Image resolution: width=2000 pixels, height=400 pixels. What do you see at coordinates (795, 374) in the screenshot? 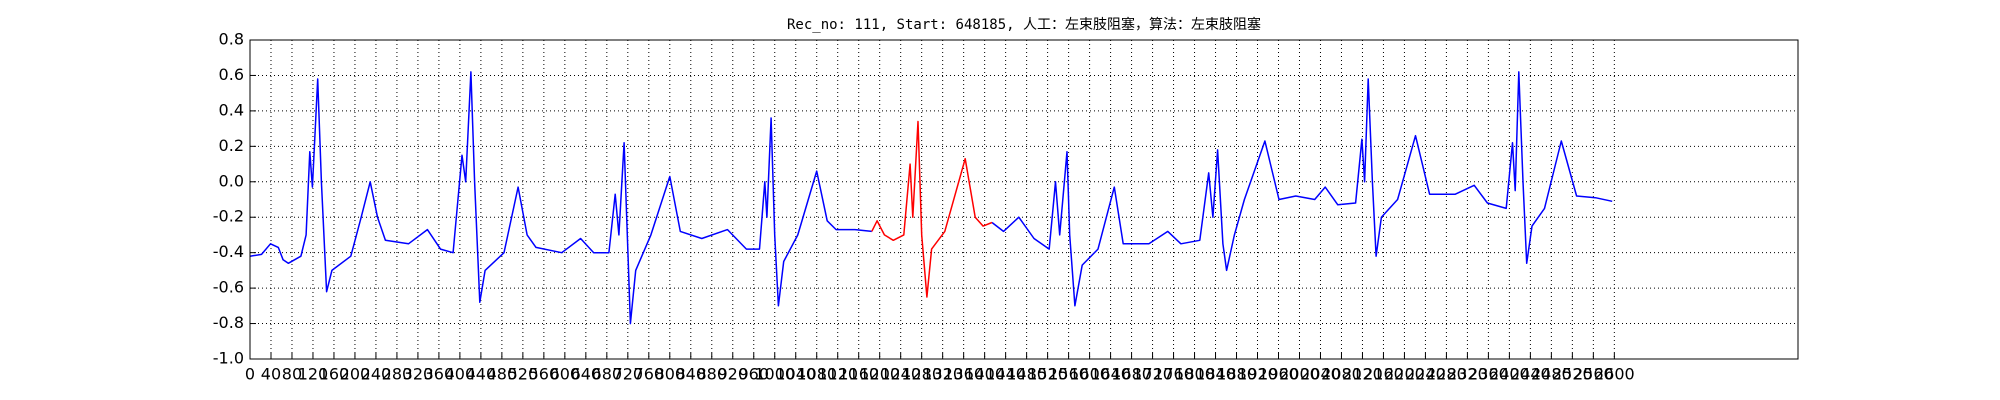
I see `x-tick-label: 1040` at bounding box center [795, 374].